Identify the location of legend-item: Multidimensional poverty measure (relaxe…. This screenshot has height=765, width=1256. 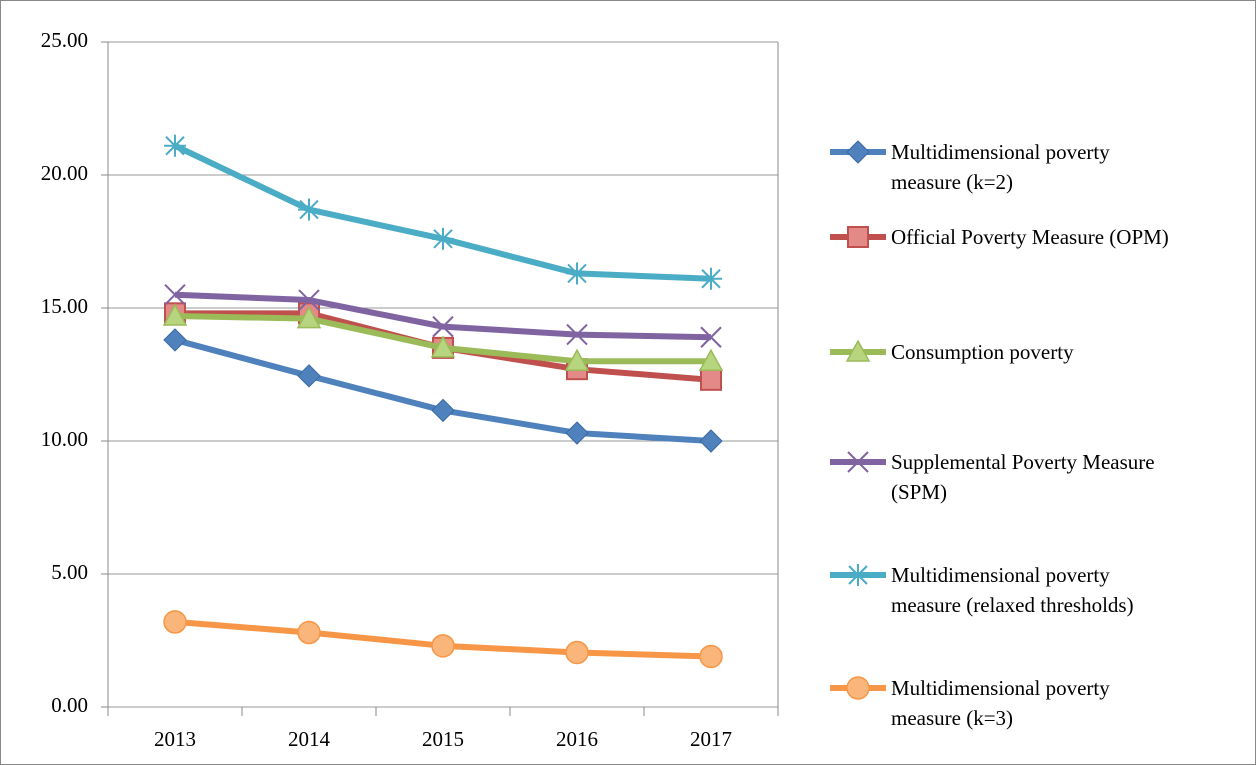
(1038, 590).